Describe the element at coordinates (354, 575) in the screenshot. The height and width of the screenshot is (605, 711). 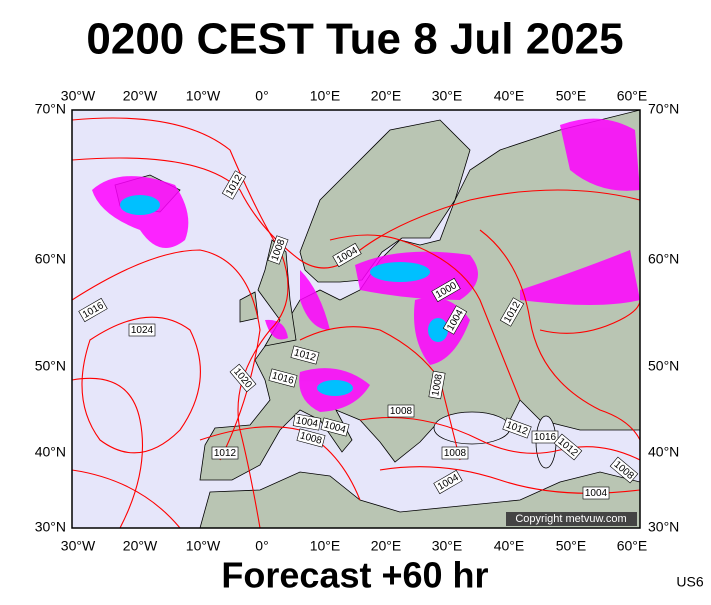
I see `forecast-label: Forecast +60 hr` at that location.